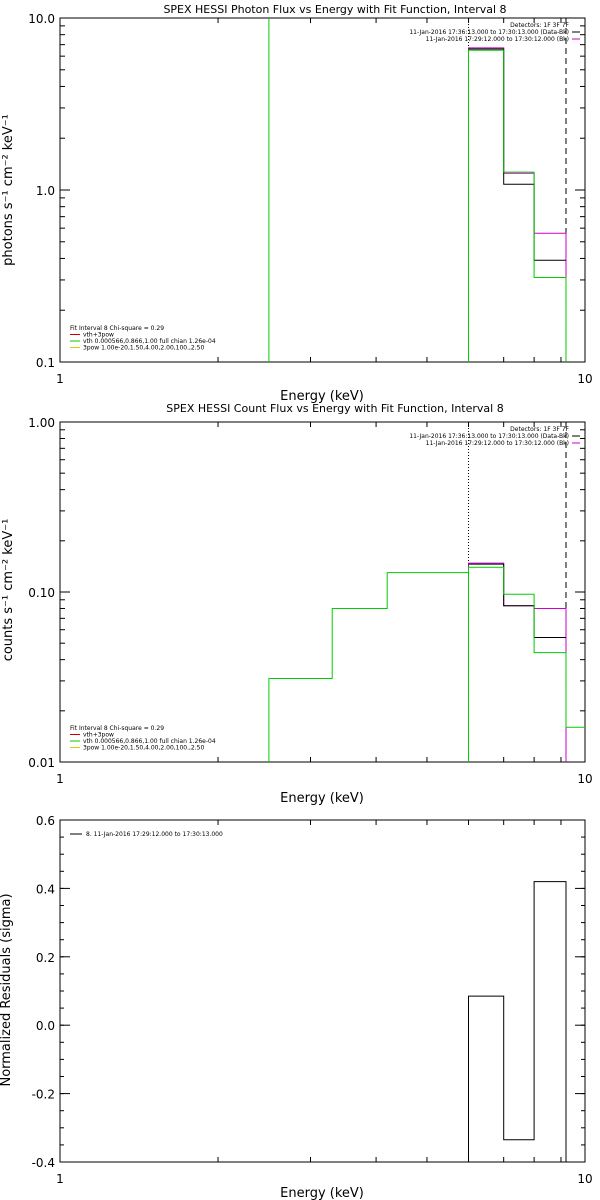  Describe the element at coordinates (7, 989) in the screenshot. I see `residuals-ylabel: Normalized Residuals (sigma)` at that location.